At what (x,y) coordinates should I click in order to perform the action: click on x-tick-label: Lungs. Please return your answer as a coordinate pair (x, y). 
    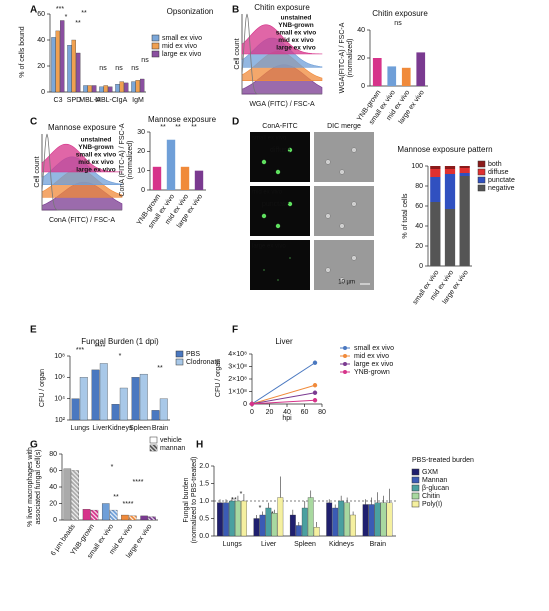
    Looking at the image, I should click on (80, 428).